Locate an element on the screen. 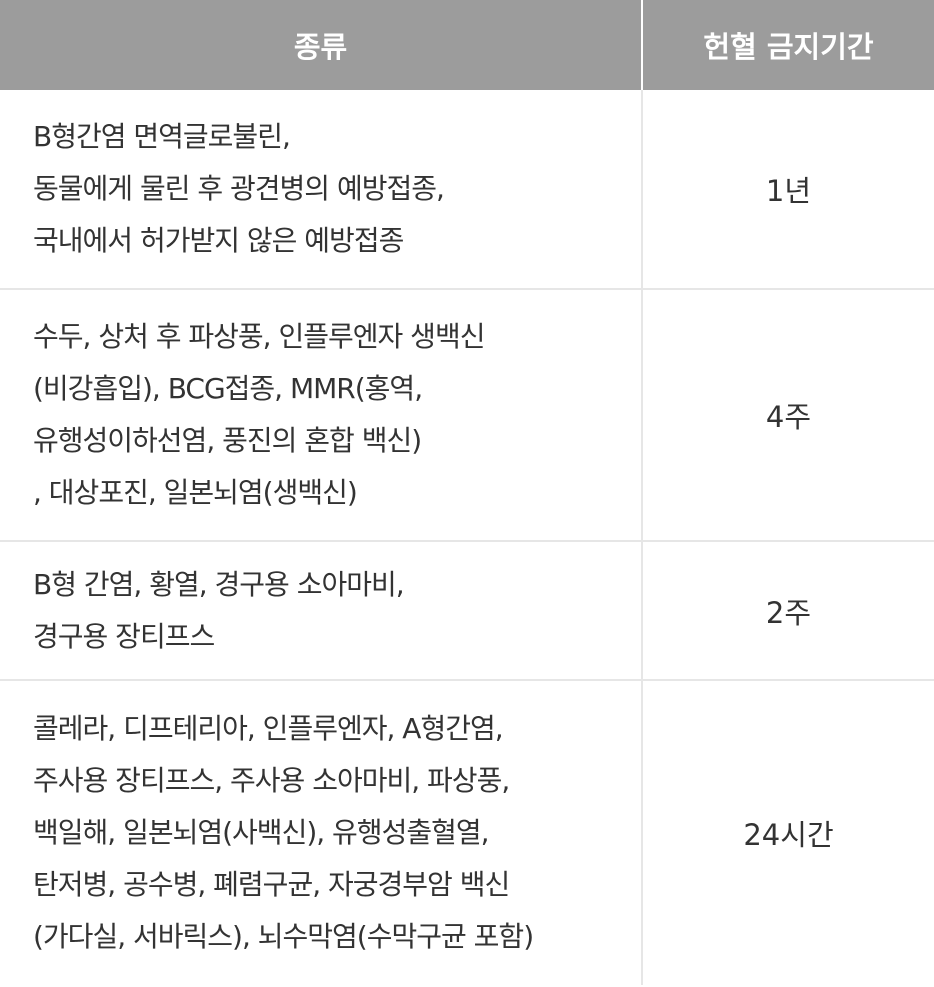 The height and width of the screenshot is (987, 934). table-header: 종류 헌혈 금지기간 is located at coordinates (467, 45).